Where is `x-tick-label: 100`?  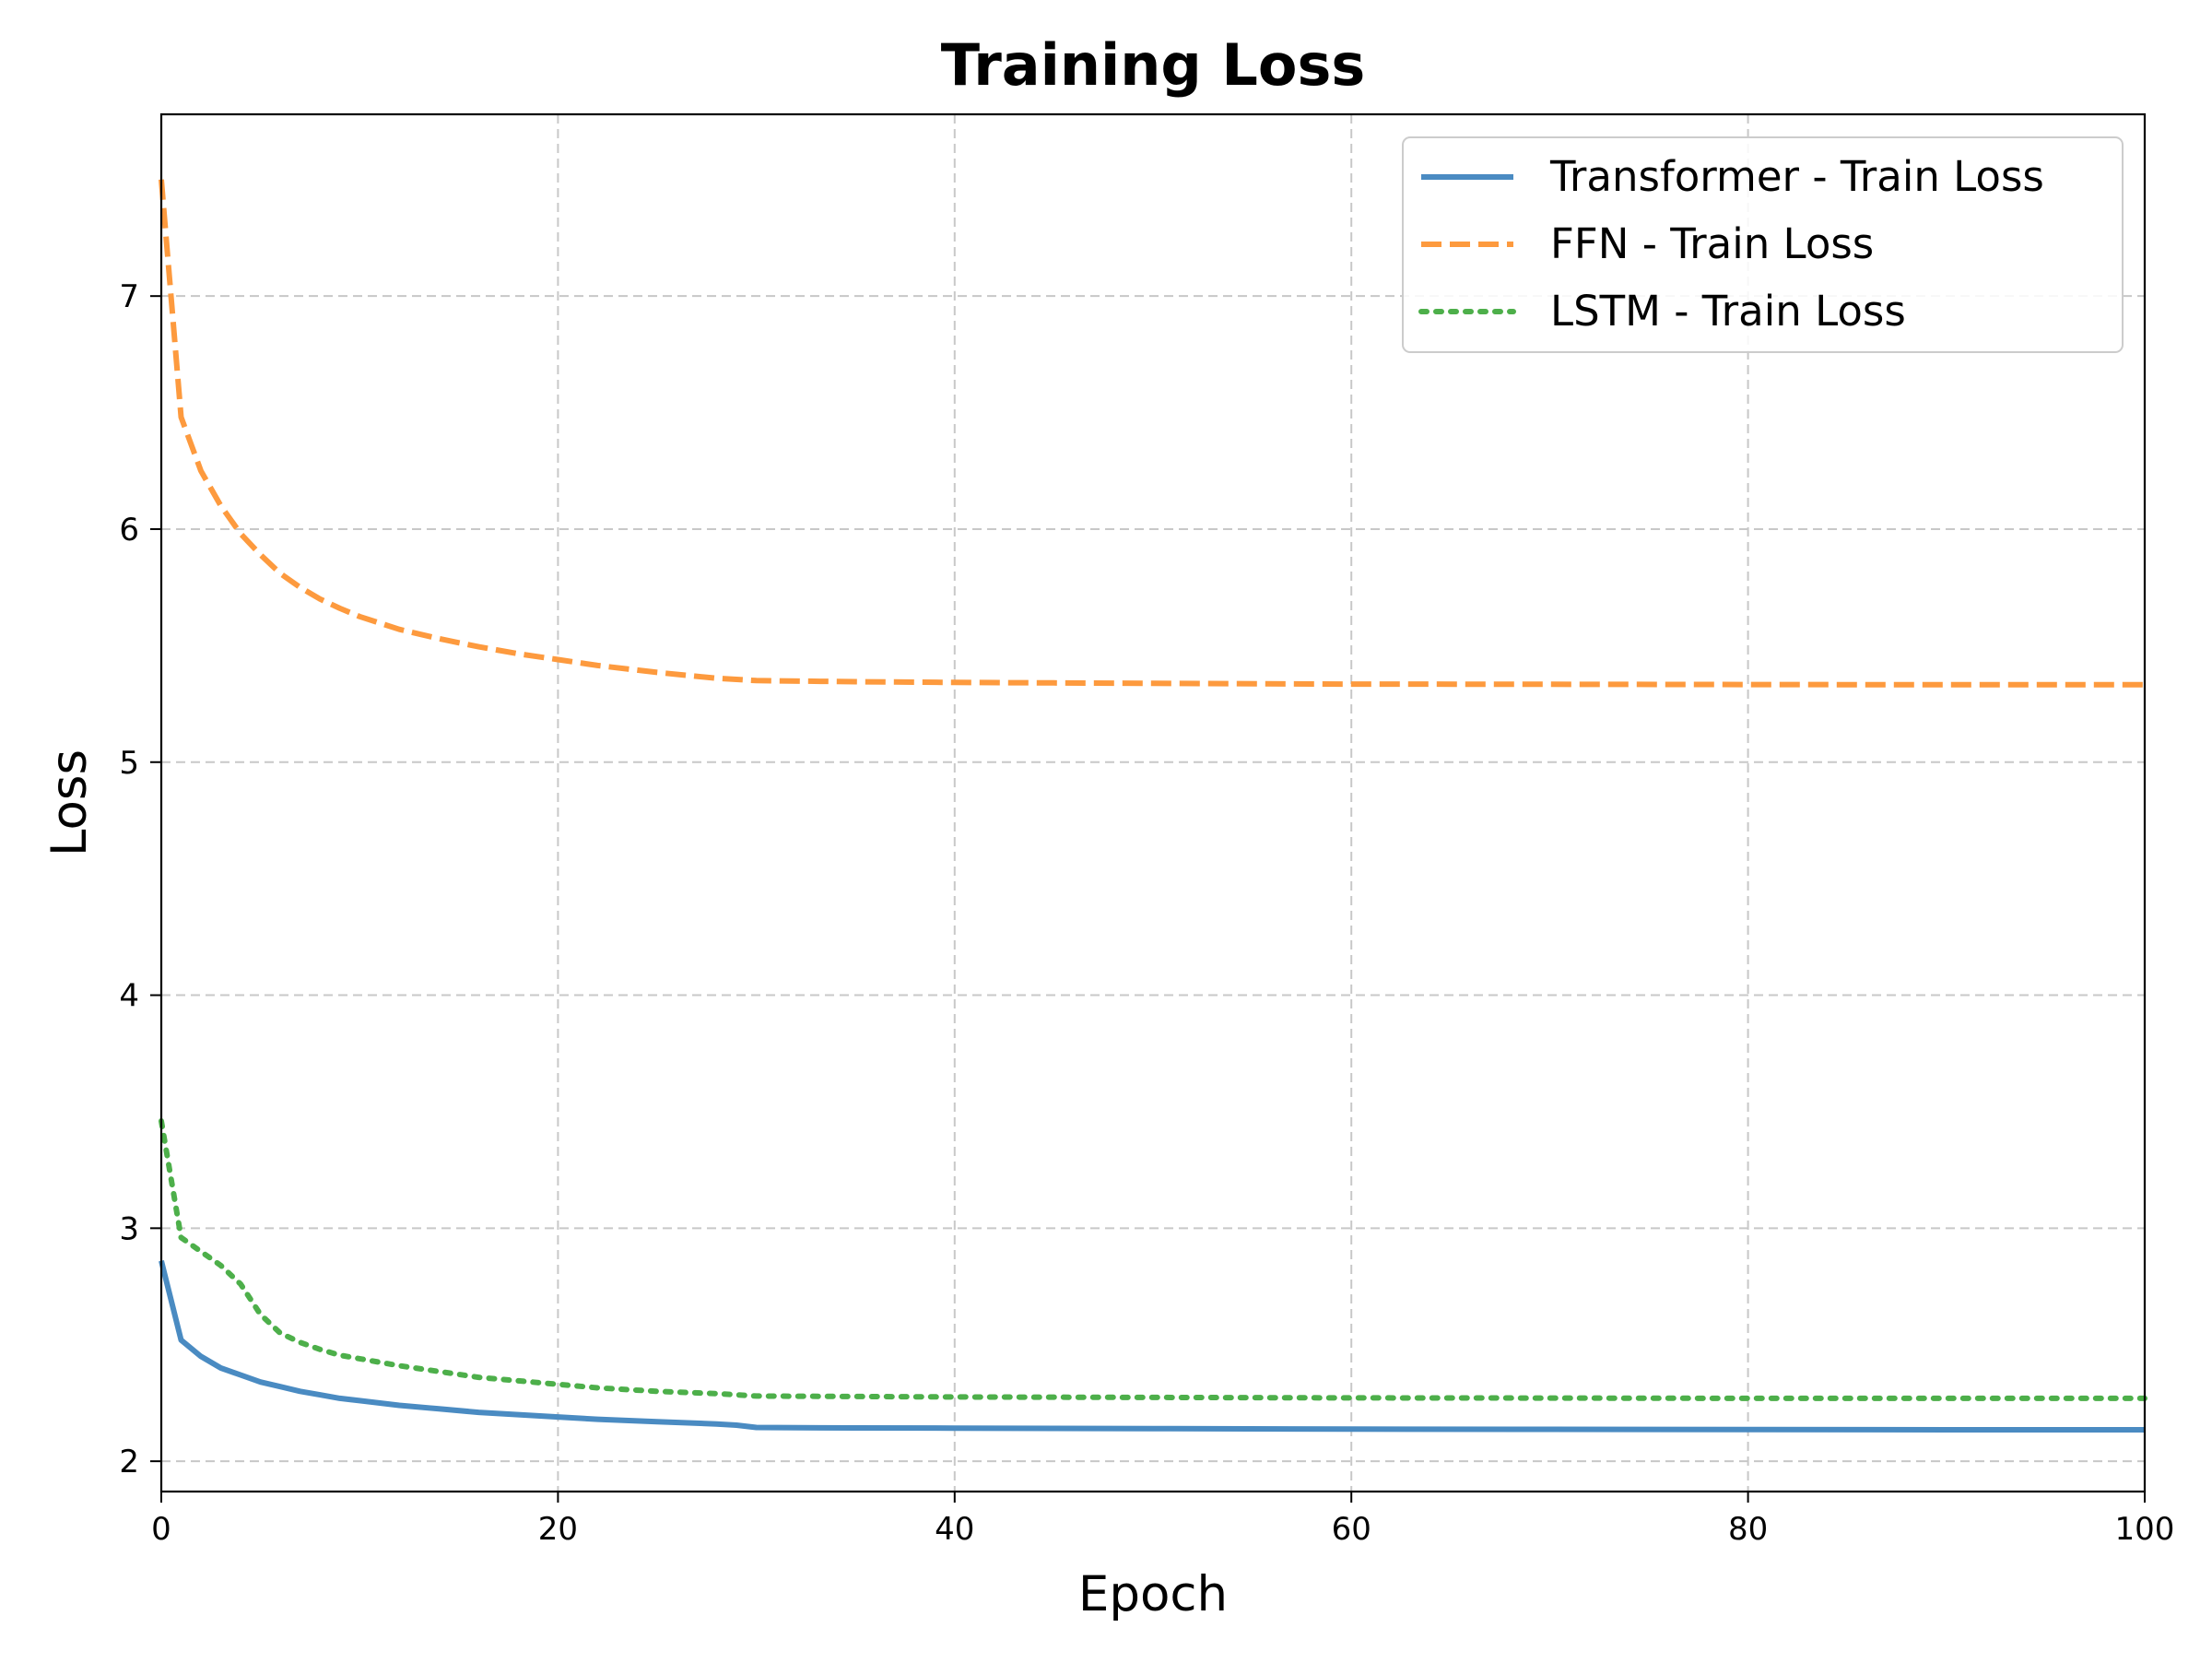 x-tick-label: 100 is located at coordinates (2145, 1529).